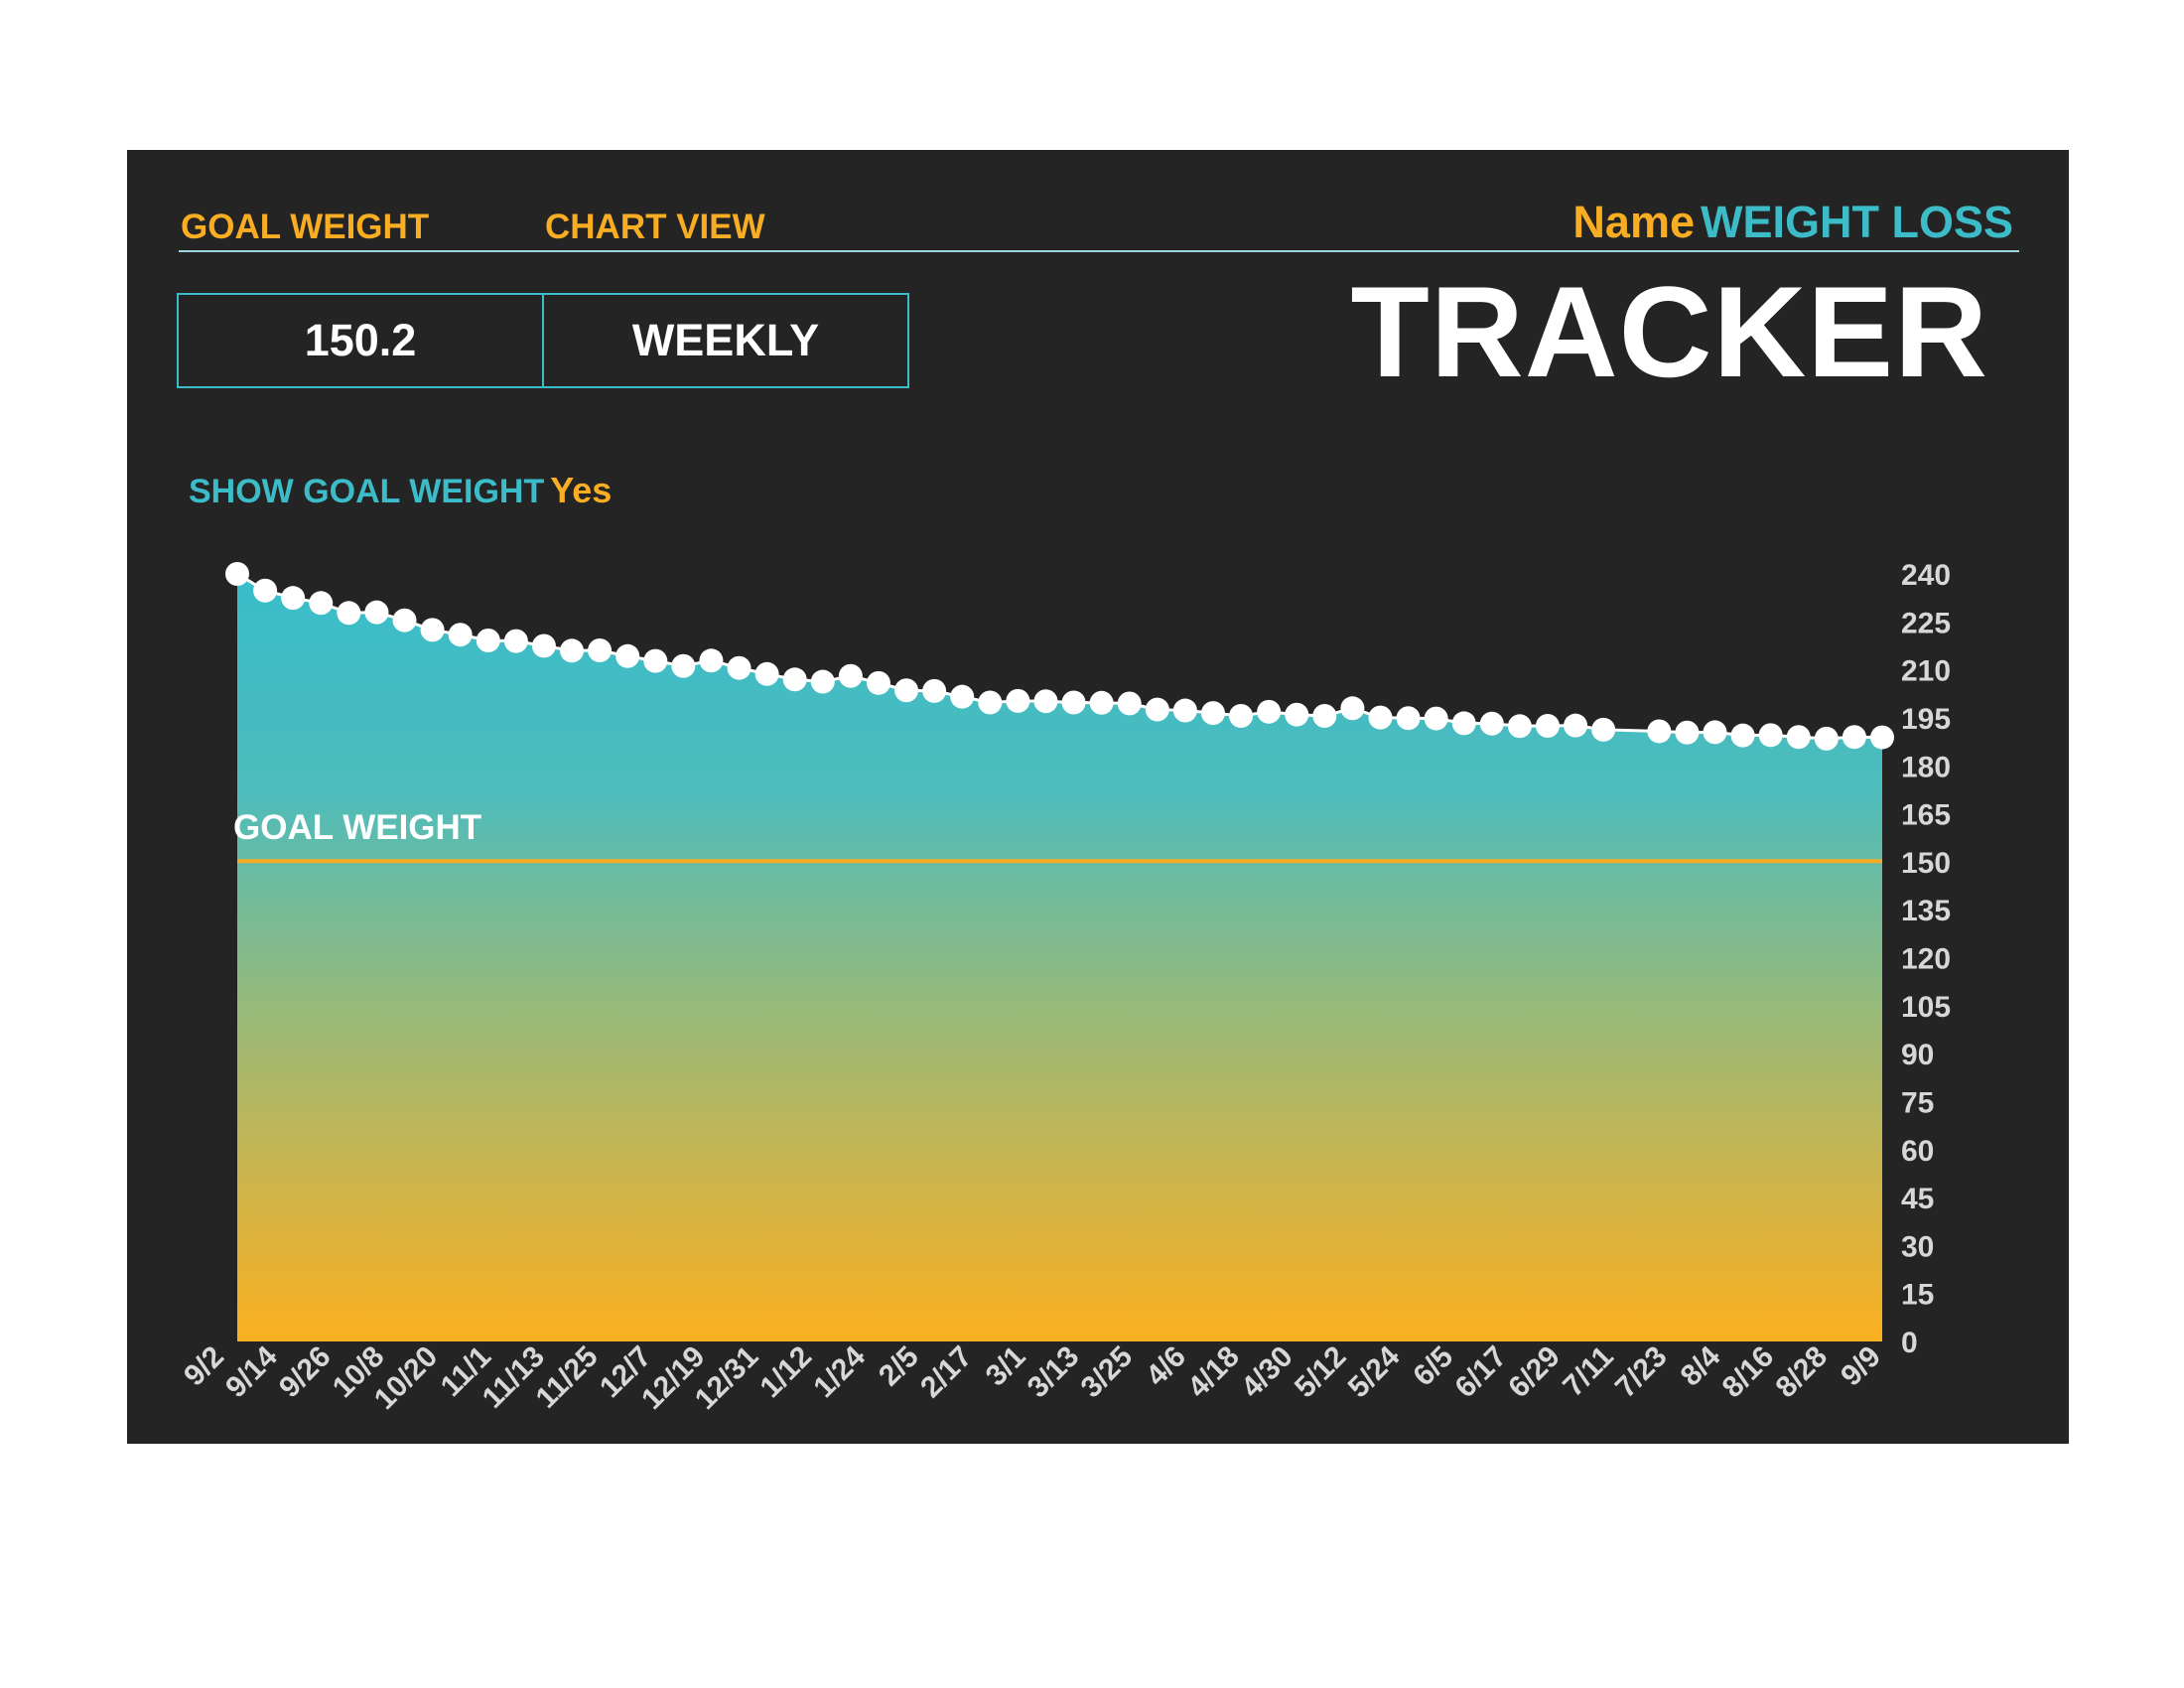  What do you see at coordinates (1669, 331) in the screenshot?
I see `title-tracker: TRACKER` at bounding box center [1669, 331].